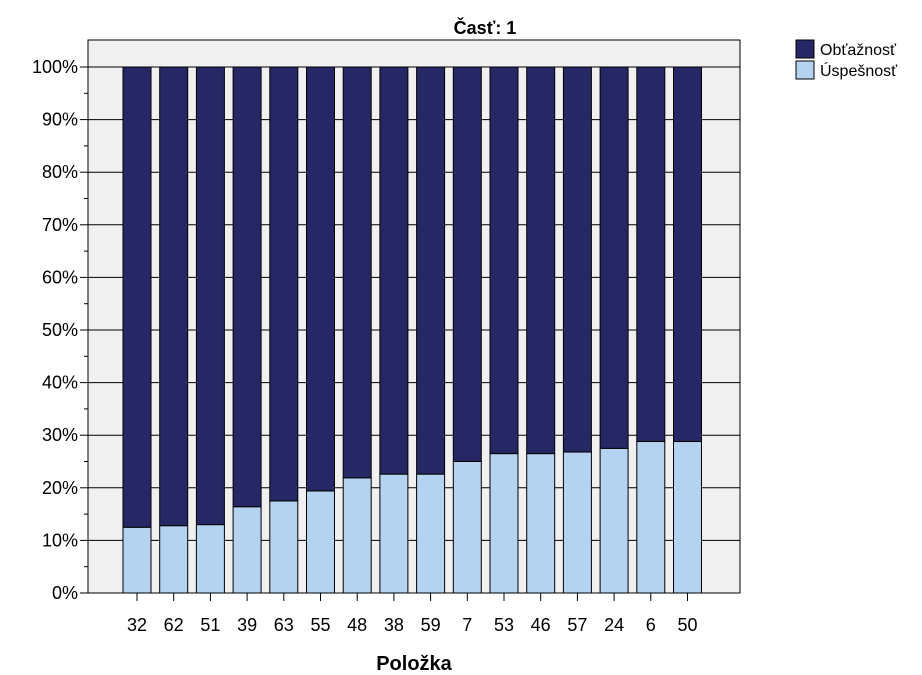 This screenshot has width=922, height=675. What do you see at coordinates (60, 383) in the screenshot?
I see `y-tick-label: 40%` at bounding box center [60, 383].